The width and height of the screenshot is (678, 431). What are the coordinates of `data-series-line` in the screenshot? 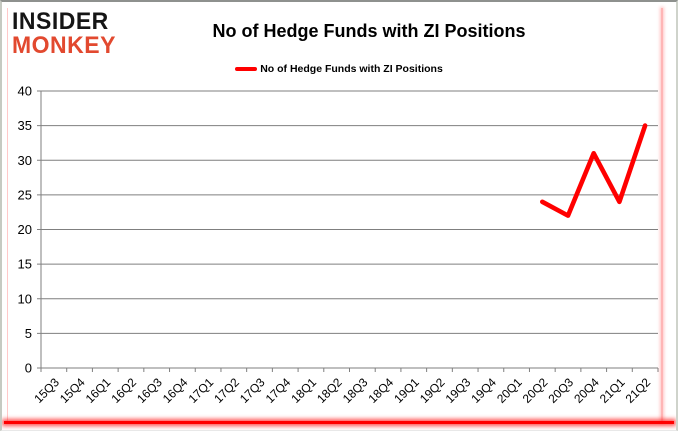 It's located at (593, 170).